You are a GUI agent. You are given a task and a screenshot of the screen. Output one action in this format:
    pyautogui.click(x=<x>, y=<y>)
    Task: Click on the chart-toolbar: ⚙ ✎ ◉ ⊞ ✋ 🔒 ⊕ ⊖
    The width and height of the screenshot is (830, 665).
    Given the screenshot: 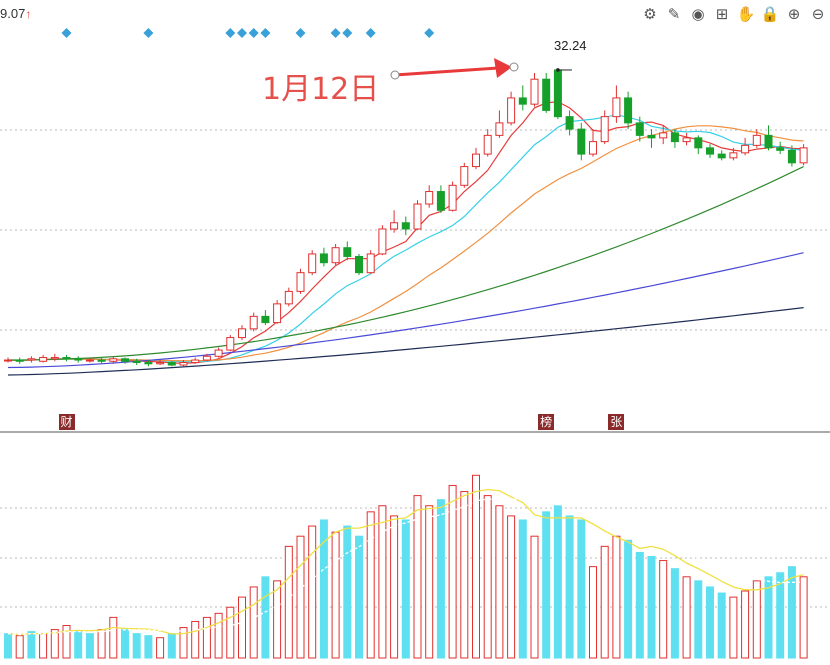 What is the action you would take?
    pyautogui.click(x=734, y=14)
    